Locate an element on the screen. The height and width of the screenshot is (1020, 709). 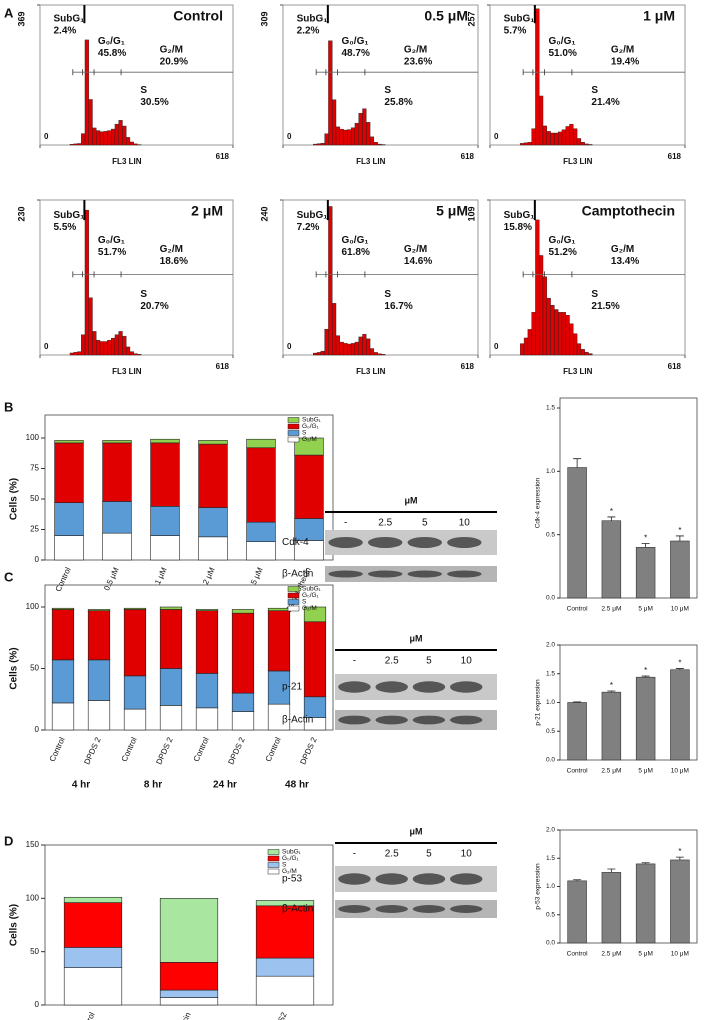
gate-value: 16.7% is located at coordinates (398, 306).